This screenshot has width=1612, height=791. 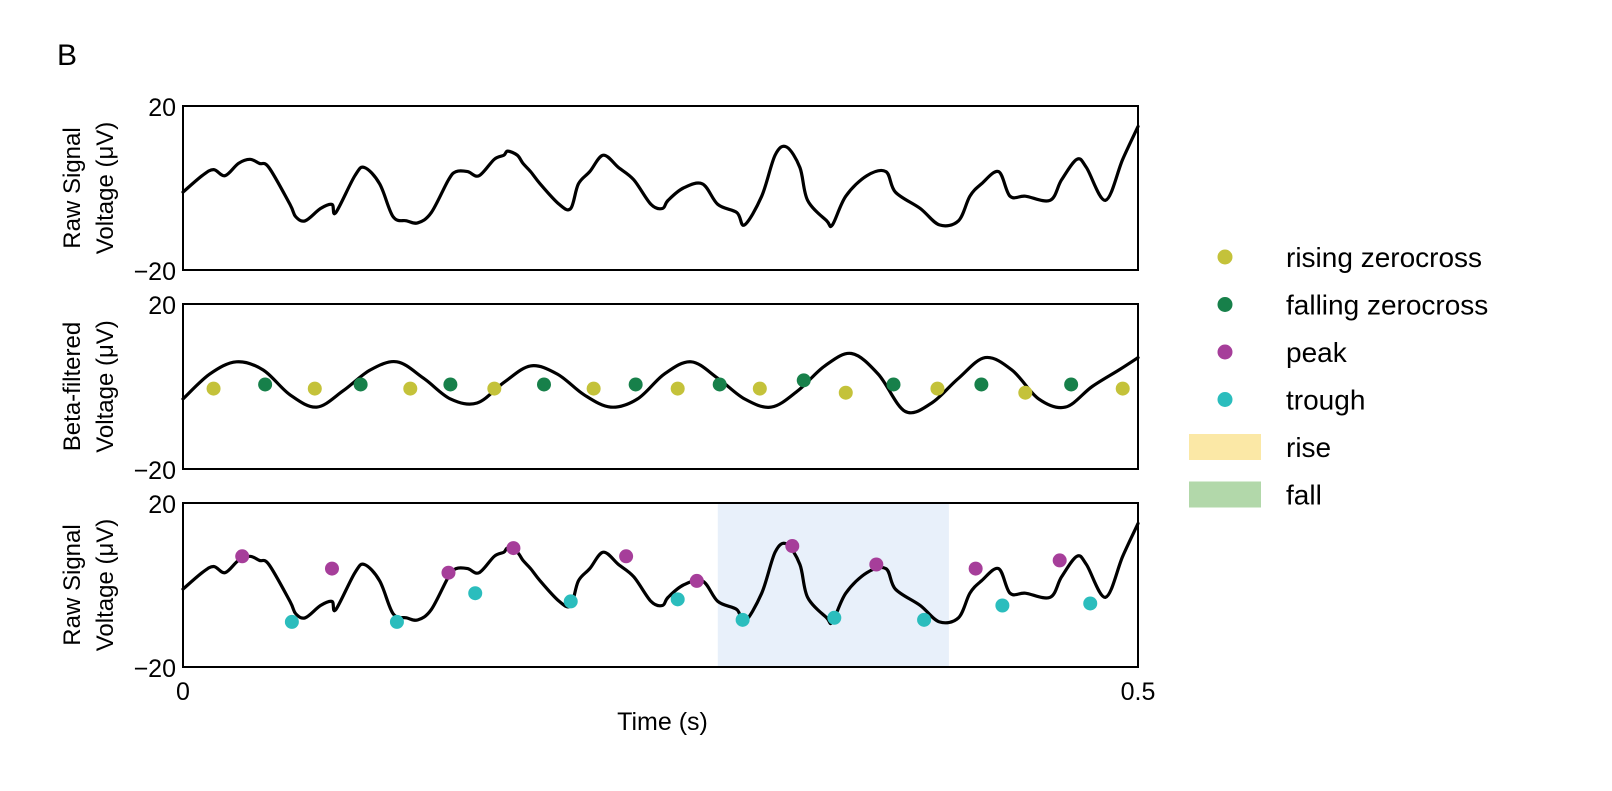 I want to click on legend-label: rise, so click(x=1308, y=447).